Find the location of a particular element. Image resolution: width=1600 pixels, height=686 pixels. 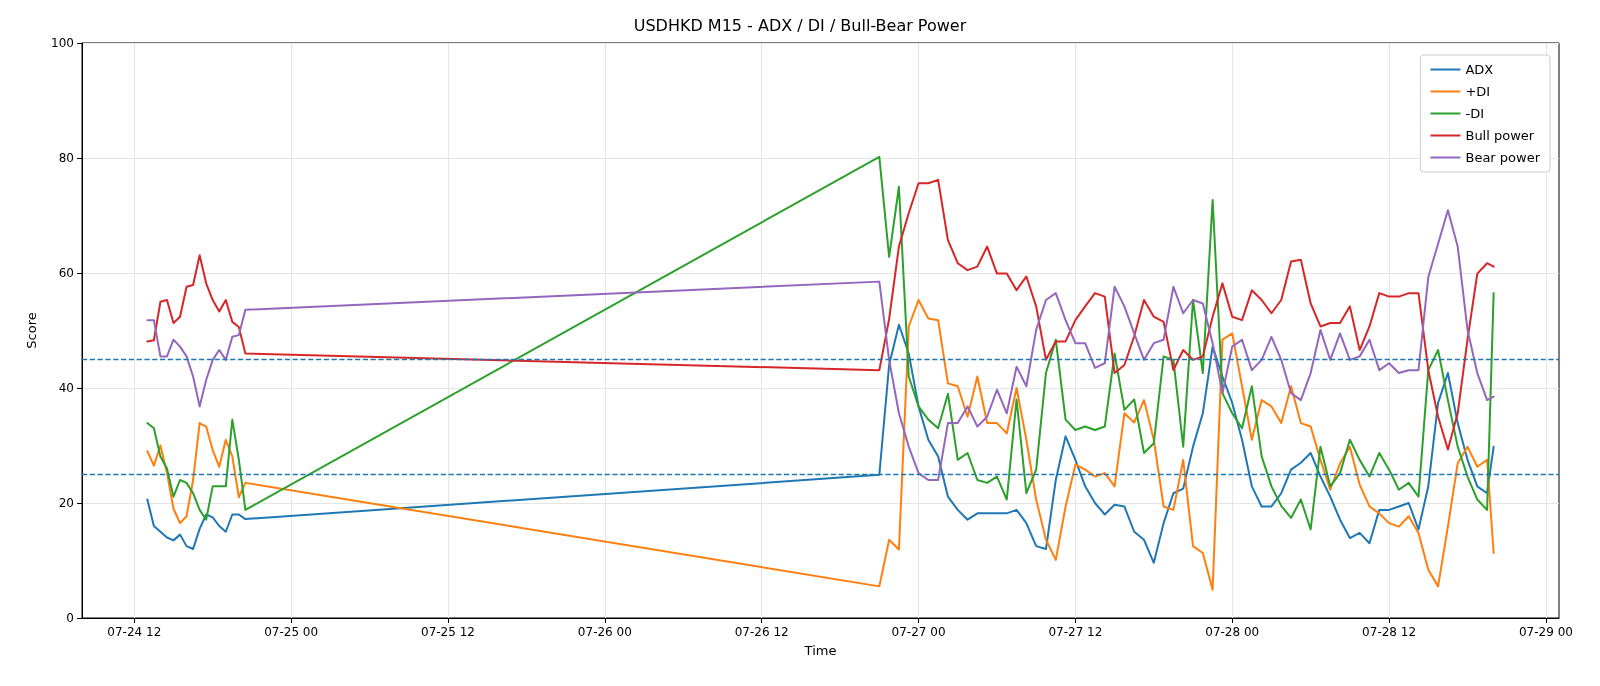

x-tick-label: 07-26 00 is located at coordinates (604, 632).